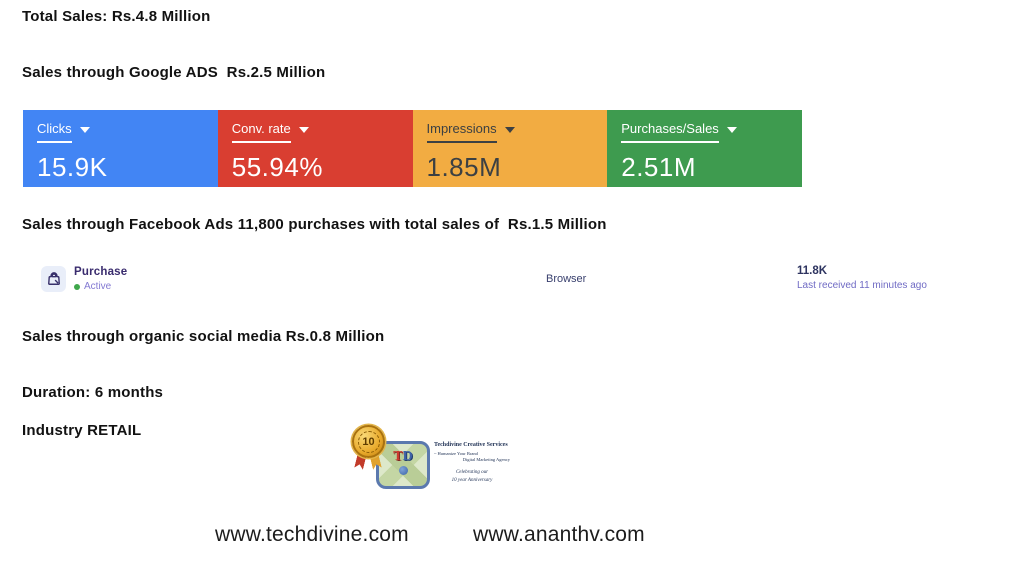  I want to click on shopping-bag-icon, so click(53, 278).